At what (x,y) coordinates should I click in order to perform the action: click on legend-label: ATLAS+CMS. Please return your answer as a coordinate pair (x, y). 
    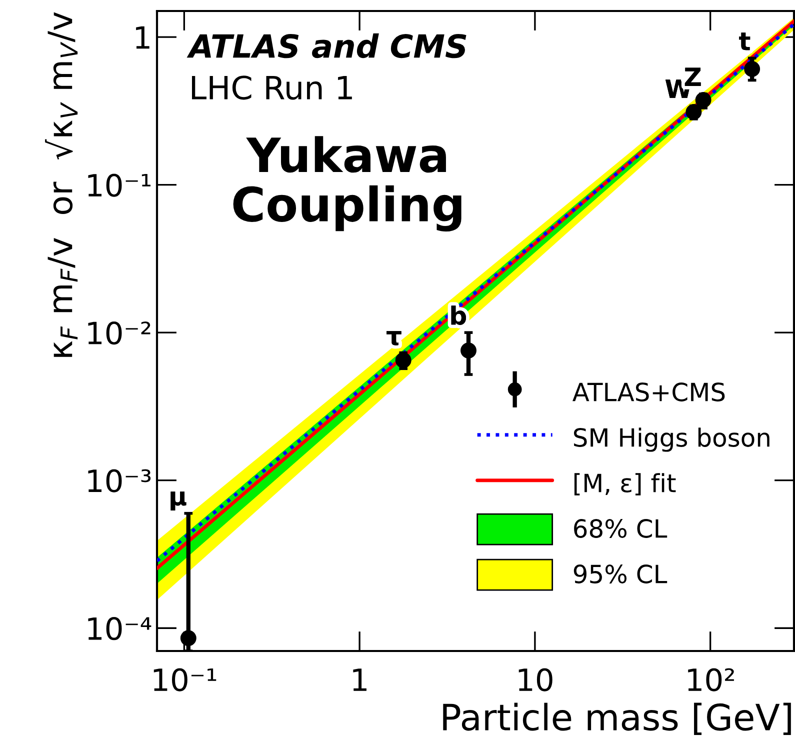
    Looking at the image, I should click on (648, 392).